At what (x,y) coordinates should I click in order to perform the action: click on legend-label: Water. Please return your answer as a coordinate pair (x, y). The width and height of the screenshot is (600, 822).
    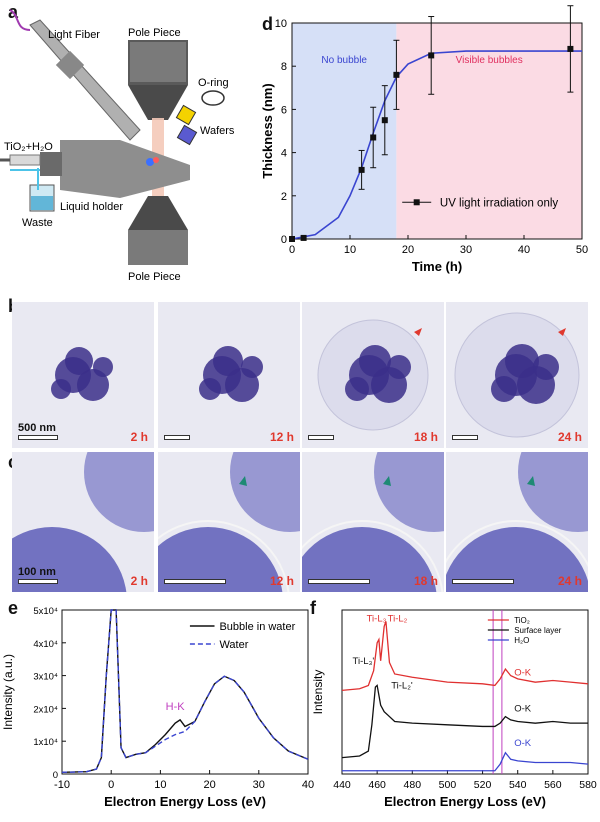
    Looking at the image, I should click on (233, 645).